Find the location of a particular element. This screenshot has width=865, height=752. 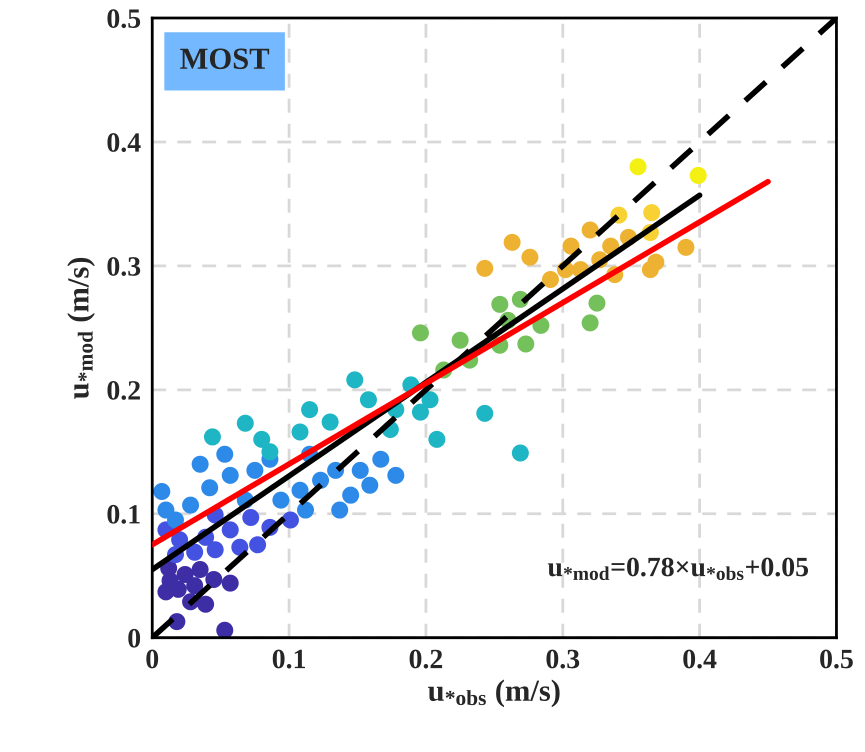

annotation: MOST is located at coordinates (225, 59).